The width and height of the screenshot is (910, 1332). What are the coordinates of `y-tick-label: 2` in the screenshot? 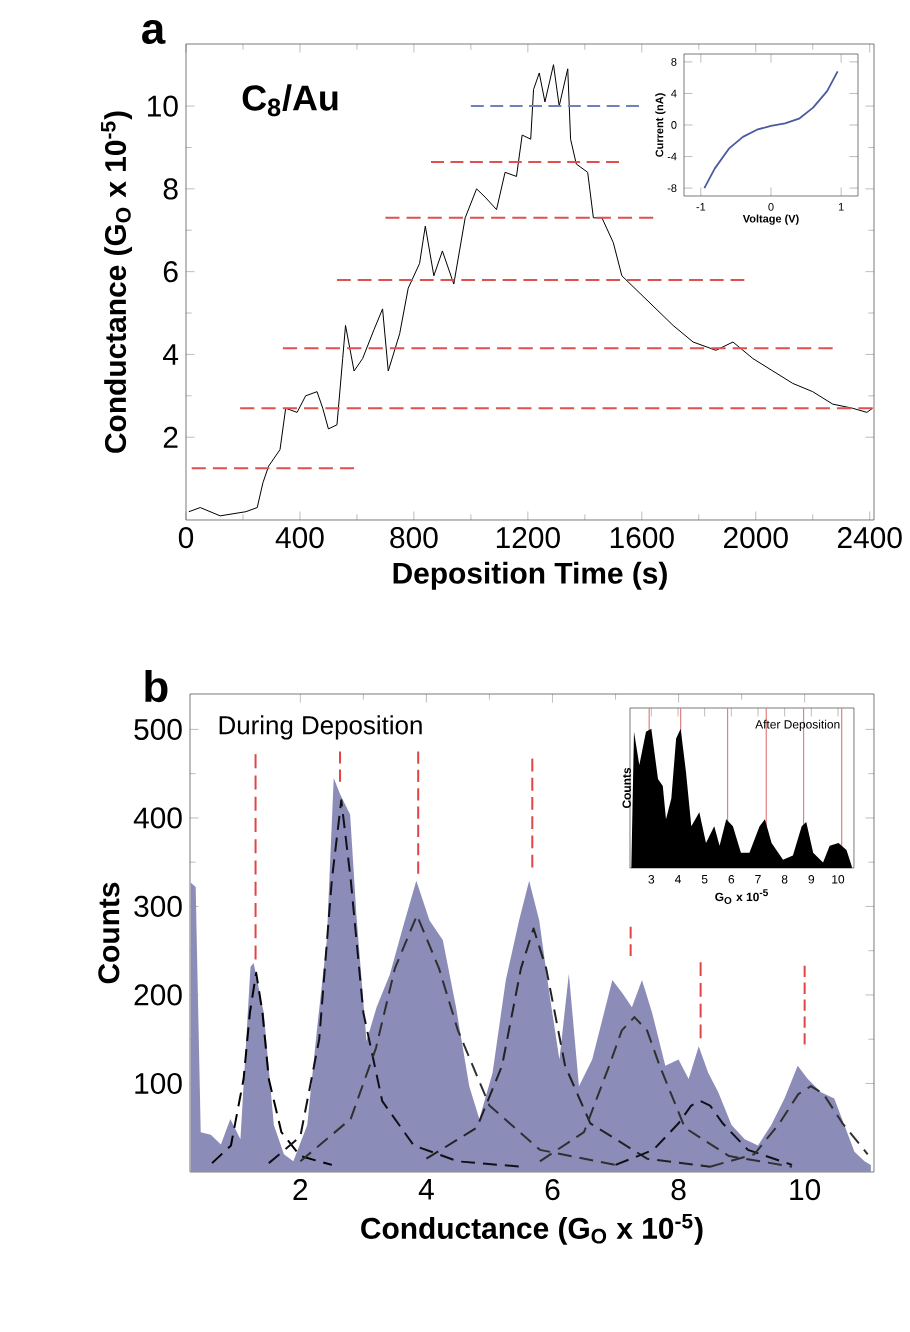 It's located at (171, 437).